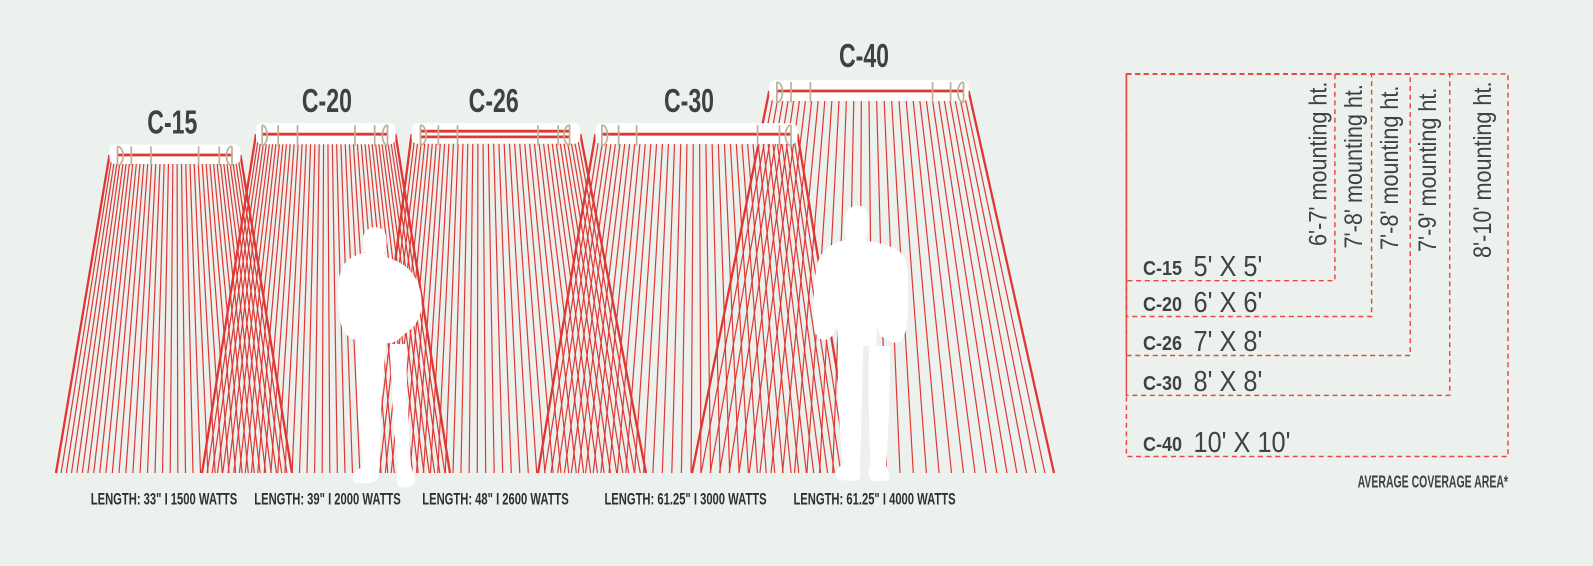 This screenshot has width=1593, height=566. I want to click on svg-text: 8' X 8', so click(1228, 380).